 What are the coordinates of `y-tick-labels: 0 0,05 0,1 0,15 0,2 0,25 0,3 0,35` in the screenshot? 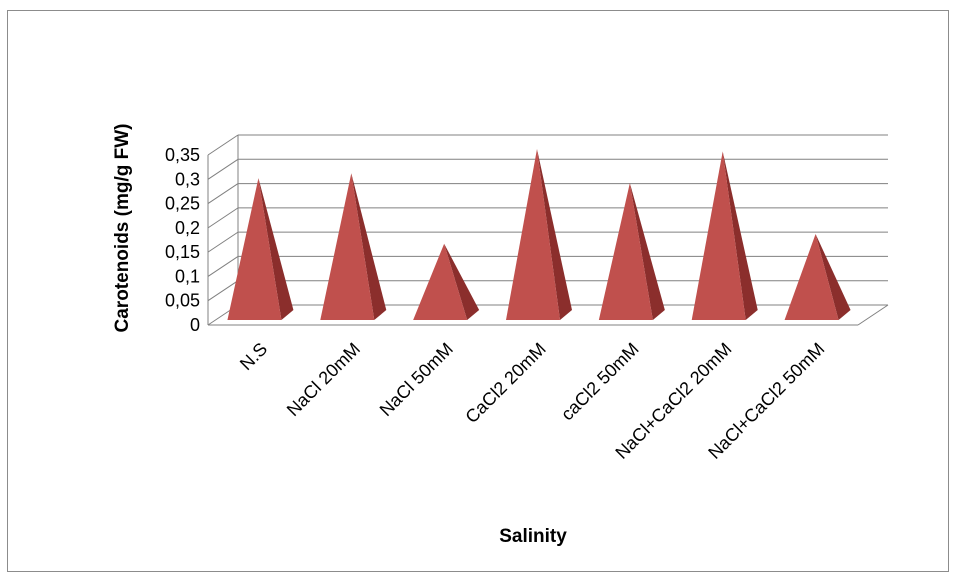 It's located at (182, 240).